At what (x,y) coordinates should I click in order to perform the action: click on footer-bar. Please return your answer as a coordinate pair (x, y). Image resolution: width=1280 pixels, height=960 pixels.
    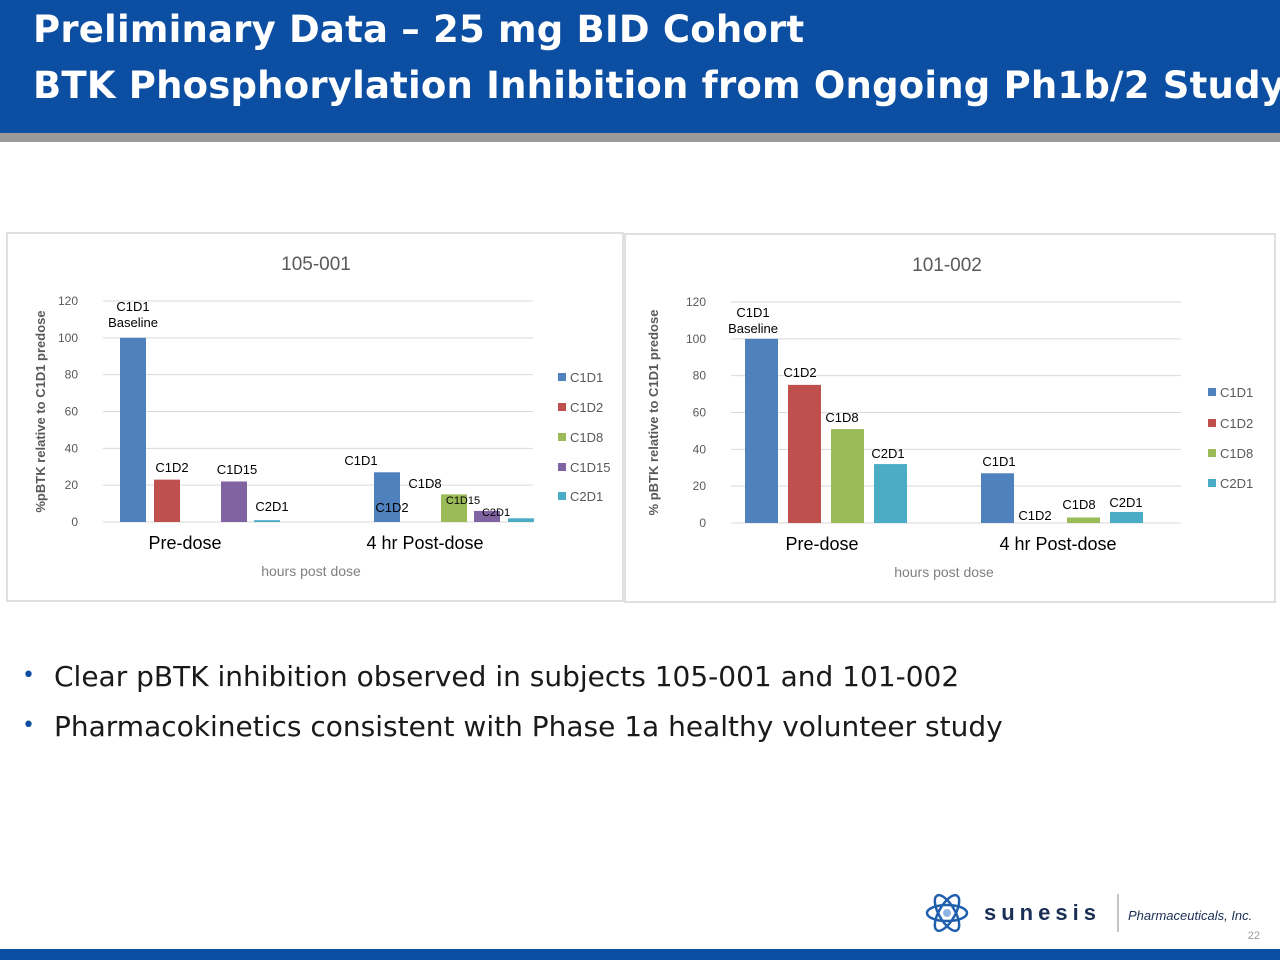
    Looking at the image, I should click on (640, 954).